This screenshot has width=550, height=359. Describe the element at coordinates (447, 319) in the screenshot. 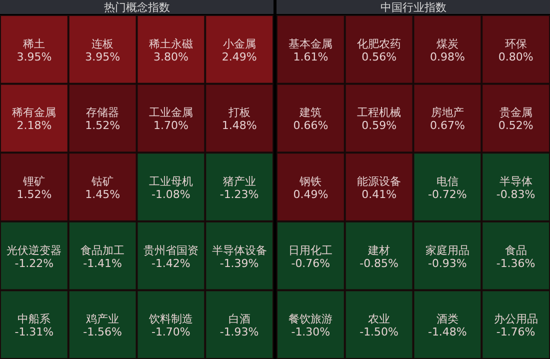

I see `category-label: 酒类` at that location.